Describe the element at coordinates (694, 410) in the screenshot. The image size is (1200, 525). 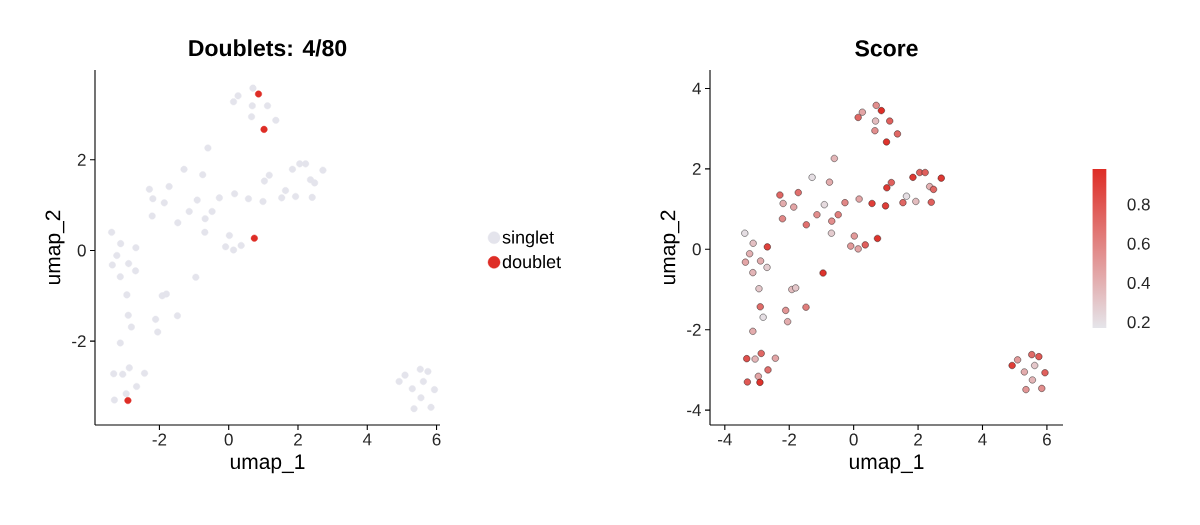
I see `y-tick-label: -4` at that location.